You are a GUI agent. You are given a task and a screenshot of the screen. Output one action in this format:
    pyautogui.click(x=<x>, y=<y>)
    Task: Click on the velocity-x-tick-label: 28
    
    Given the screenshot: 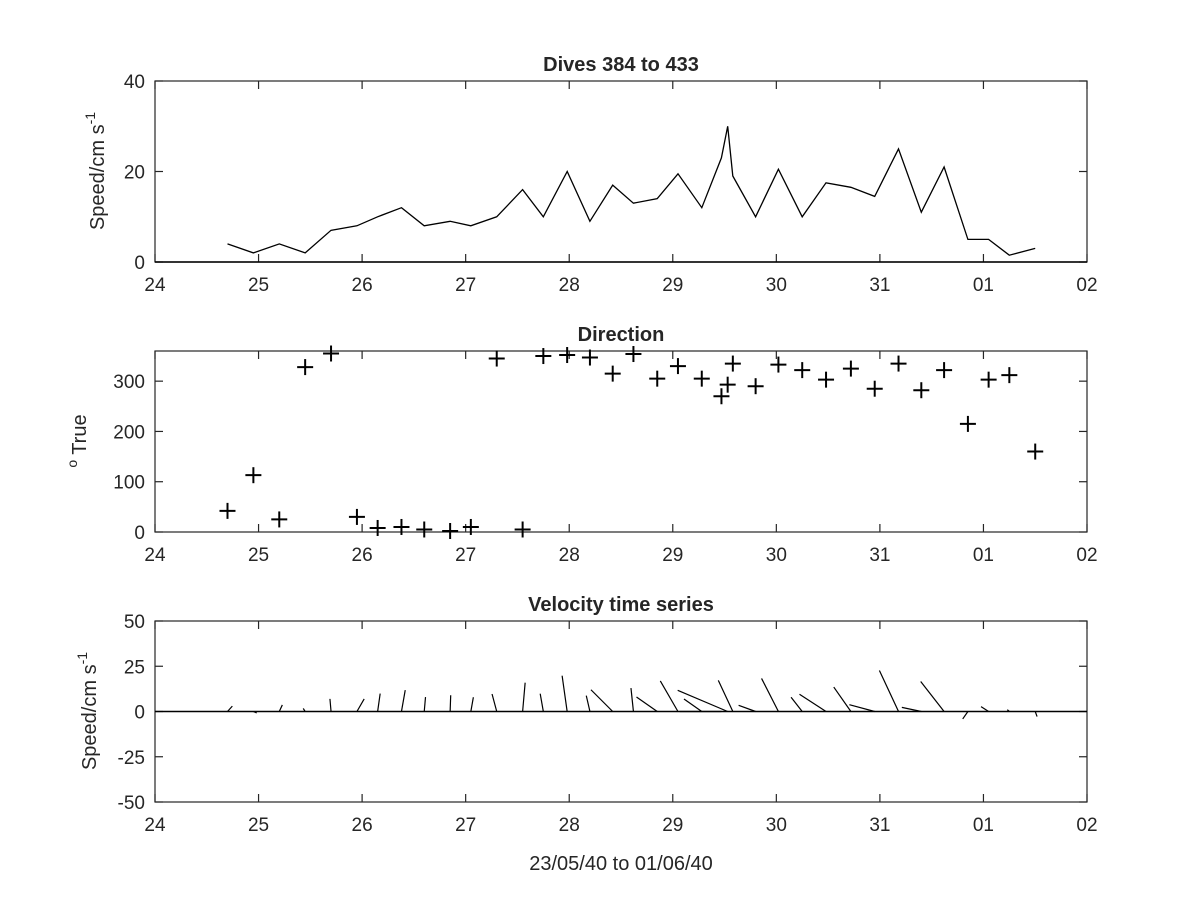 What is the action you would take?
    pyautogui.click(x=569, y=825)
    